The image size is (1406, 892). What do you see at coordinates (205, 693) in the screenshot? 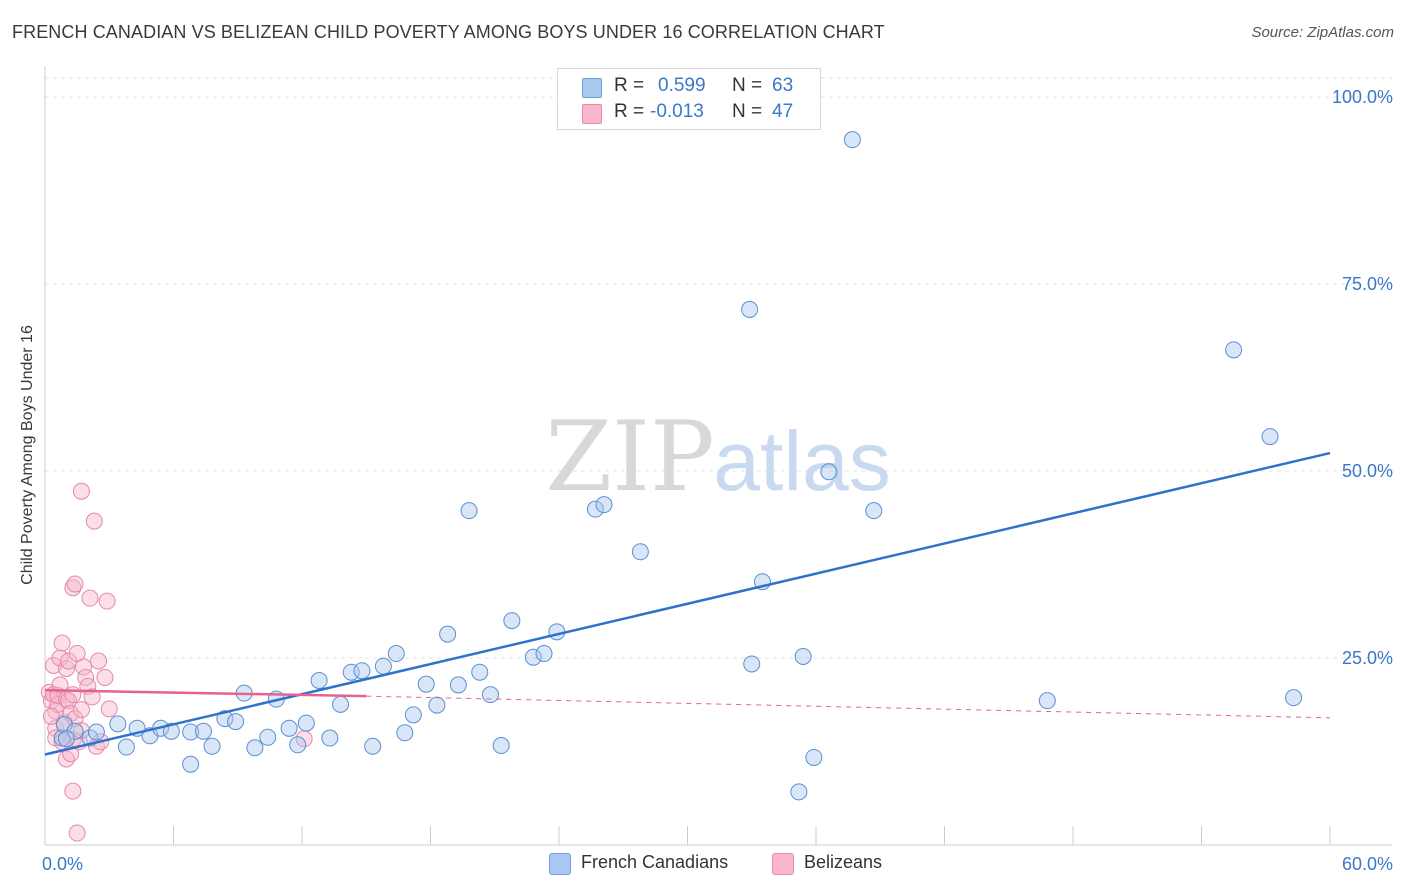
I see `trendline-belizean-solid` at bounding box center [205, 693].